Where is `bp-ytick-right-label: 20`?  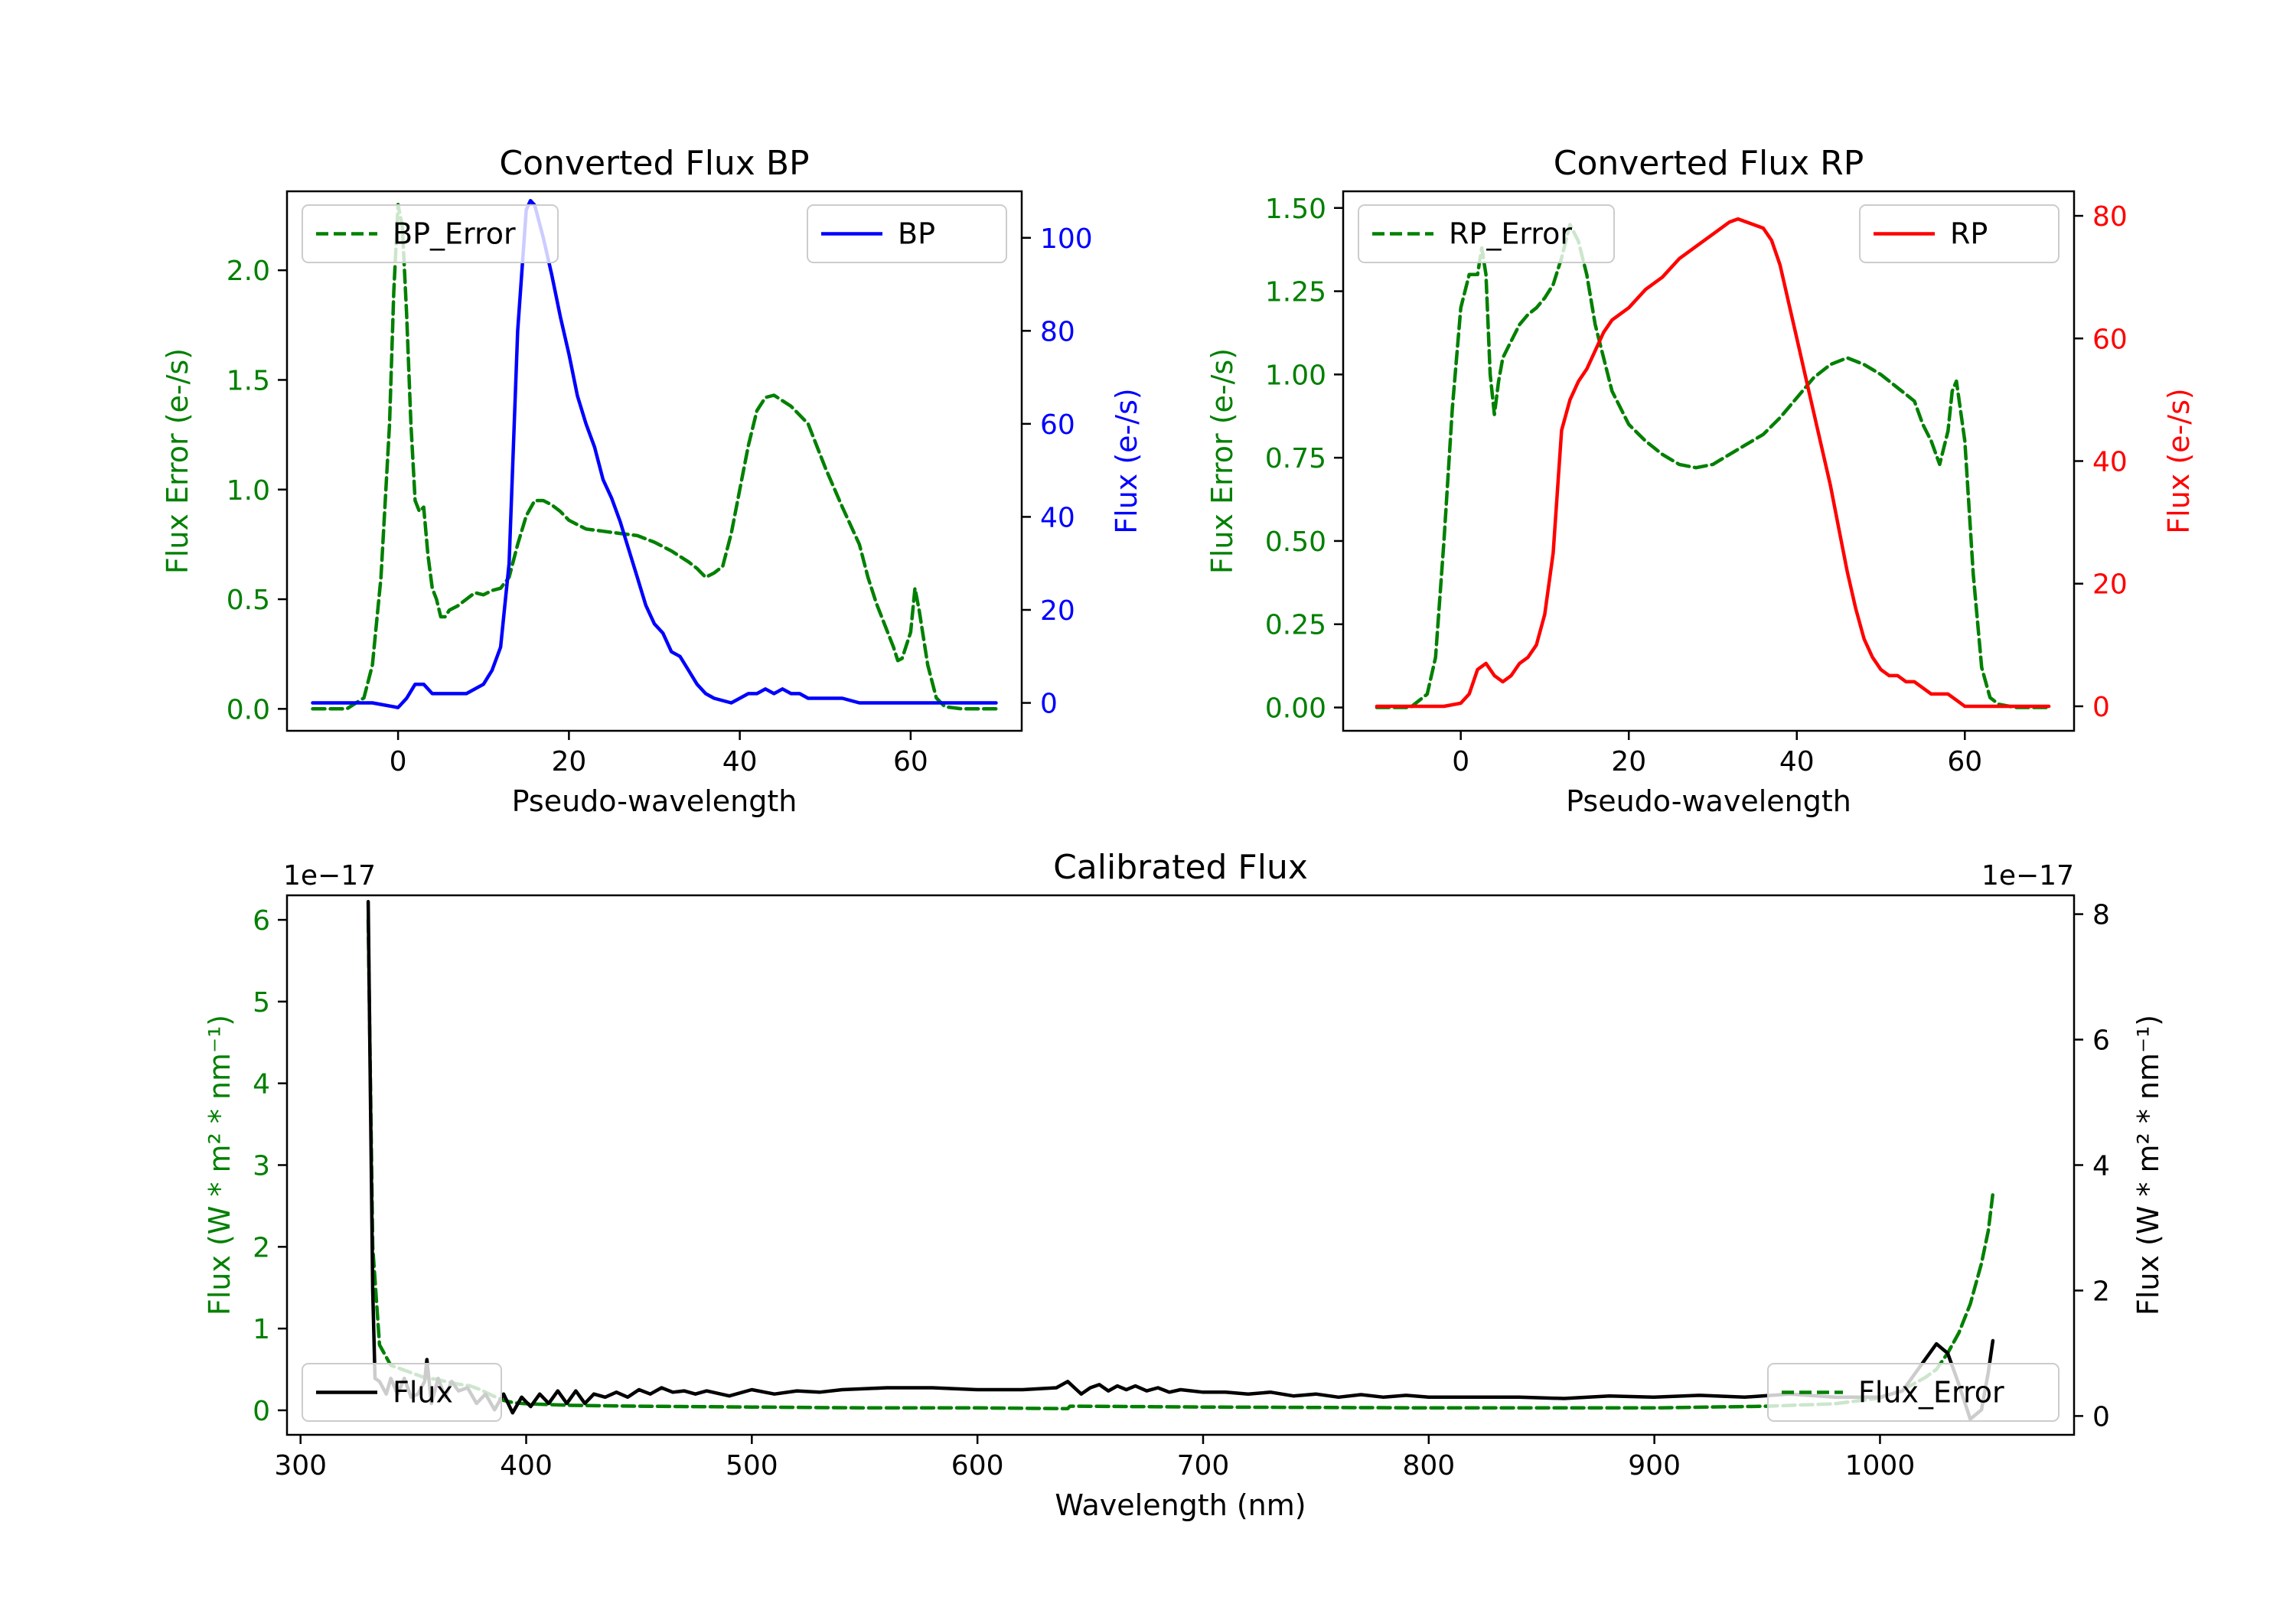 bp-ytick-right-label: 20 is located at coordinates (1057, 611).